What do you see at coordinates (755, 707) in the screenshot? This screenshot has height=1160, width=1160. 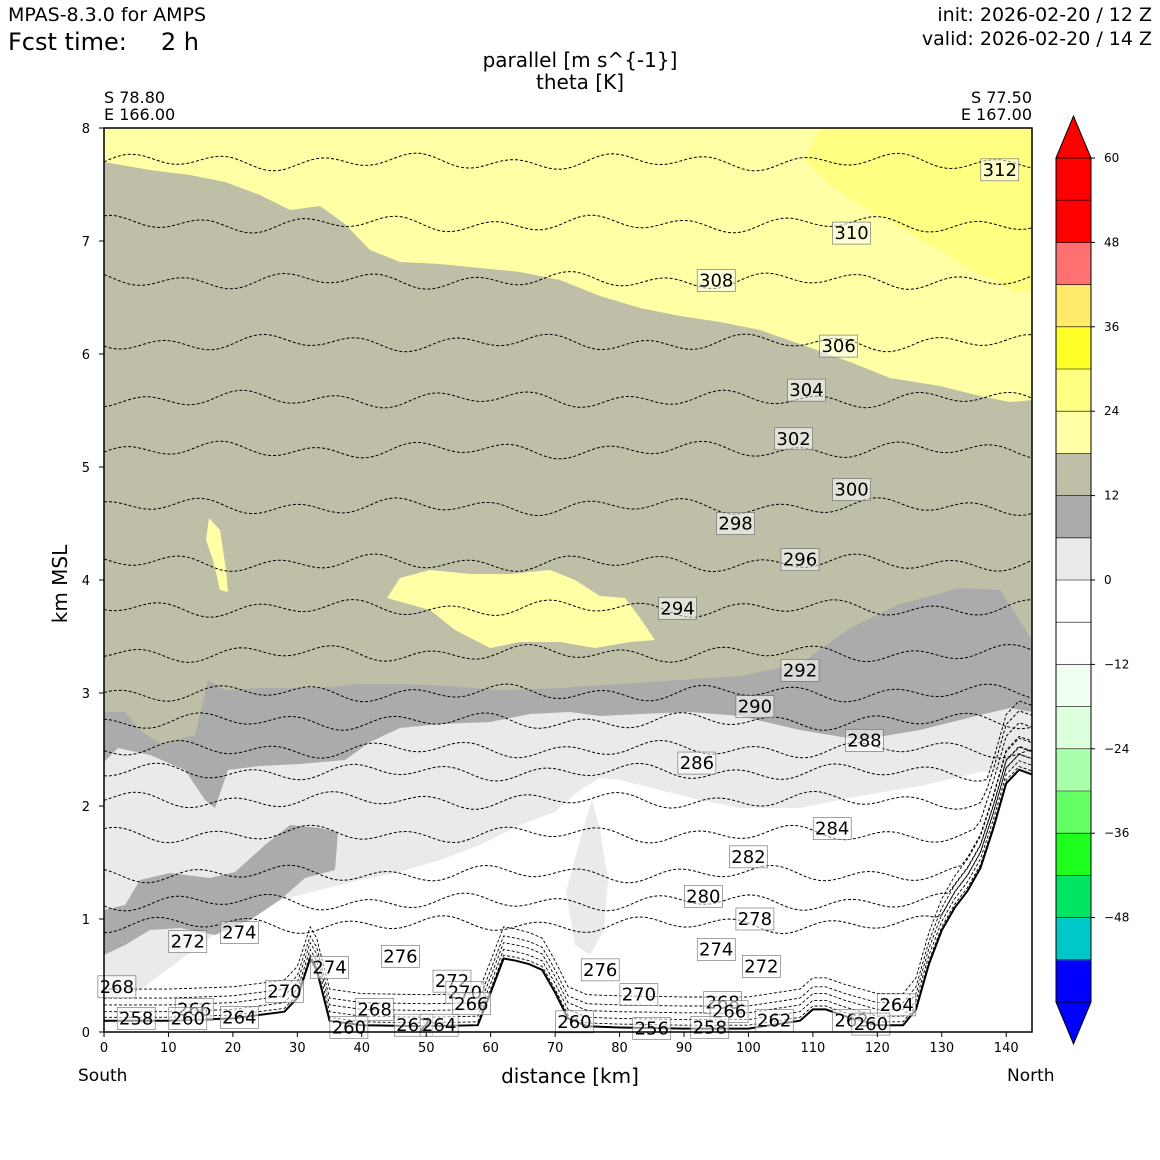 I see `contour-label-text: 290` at bounding box center [755, 707].